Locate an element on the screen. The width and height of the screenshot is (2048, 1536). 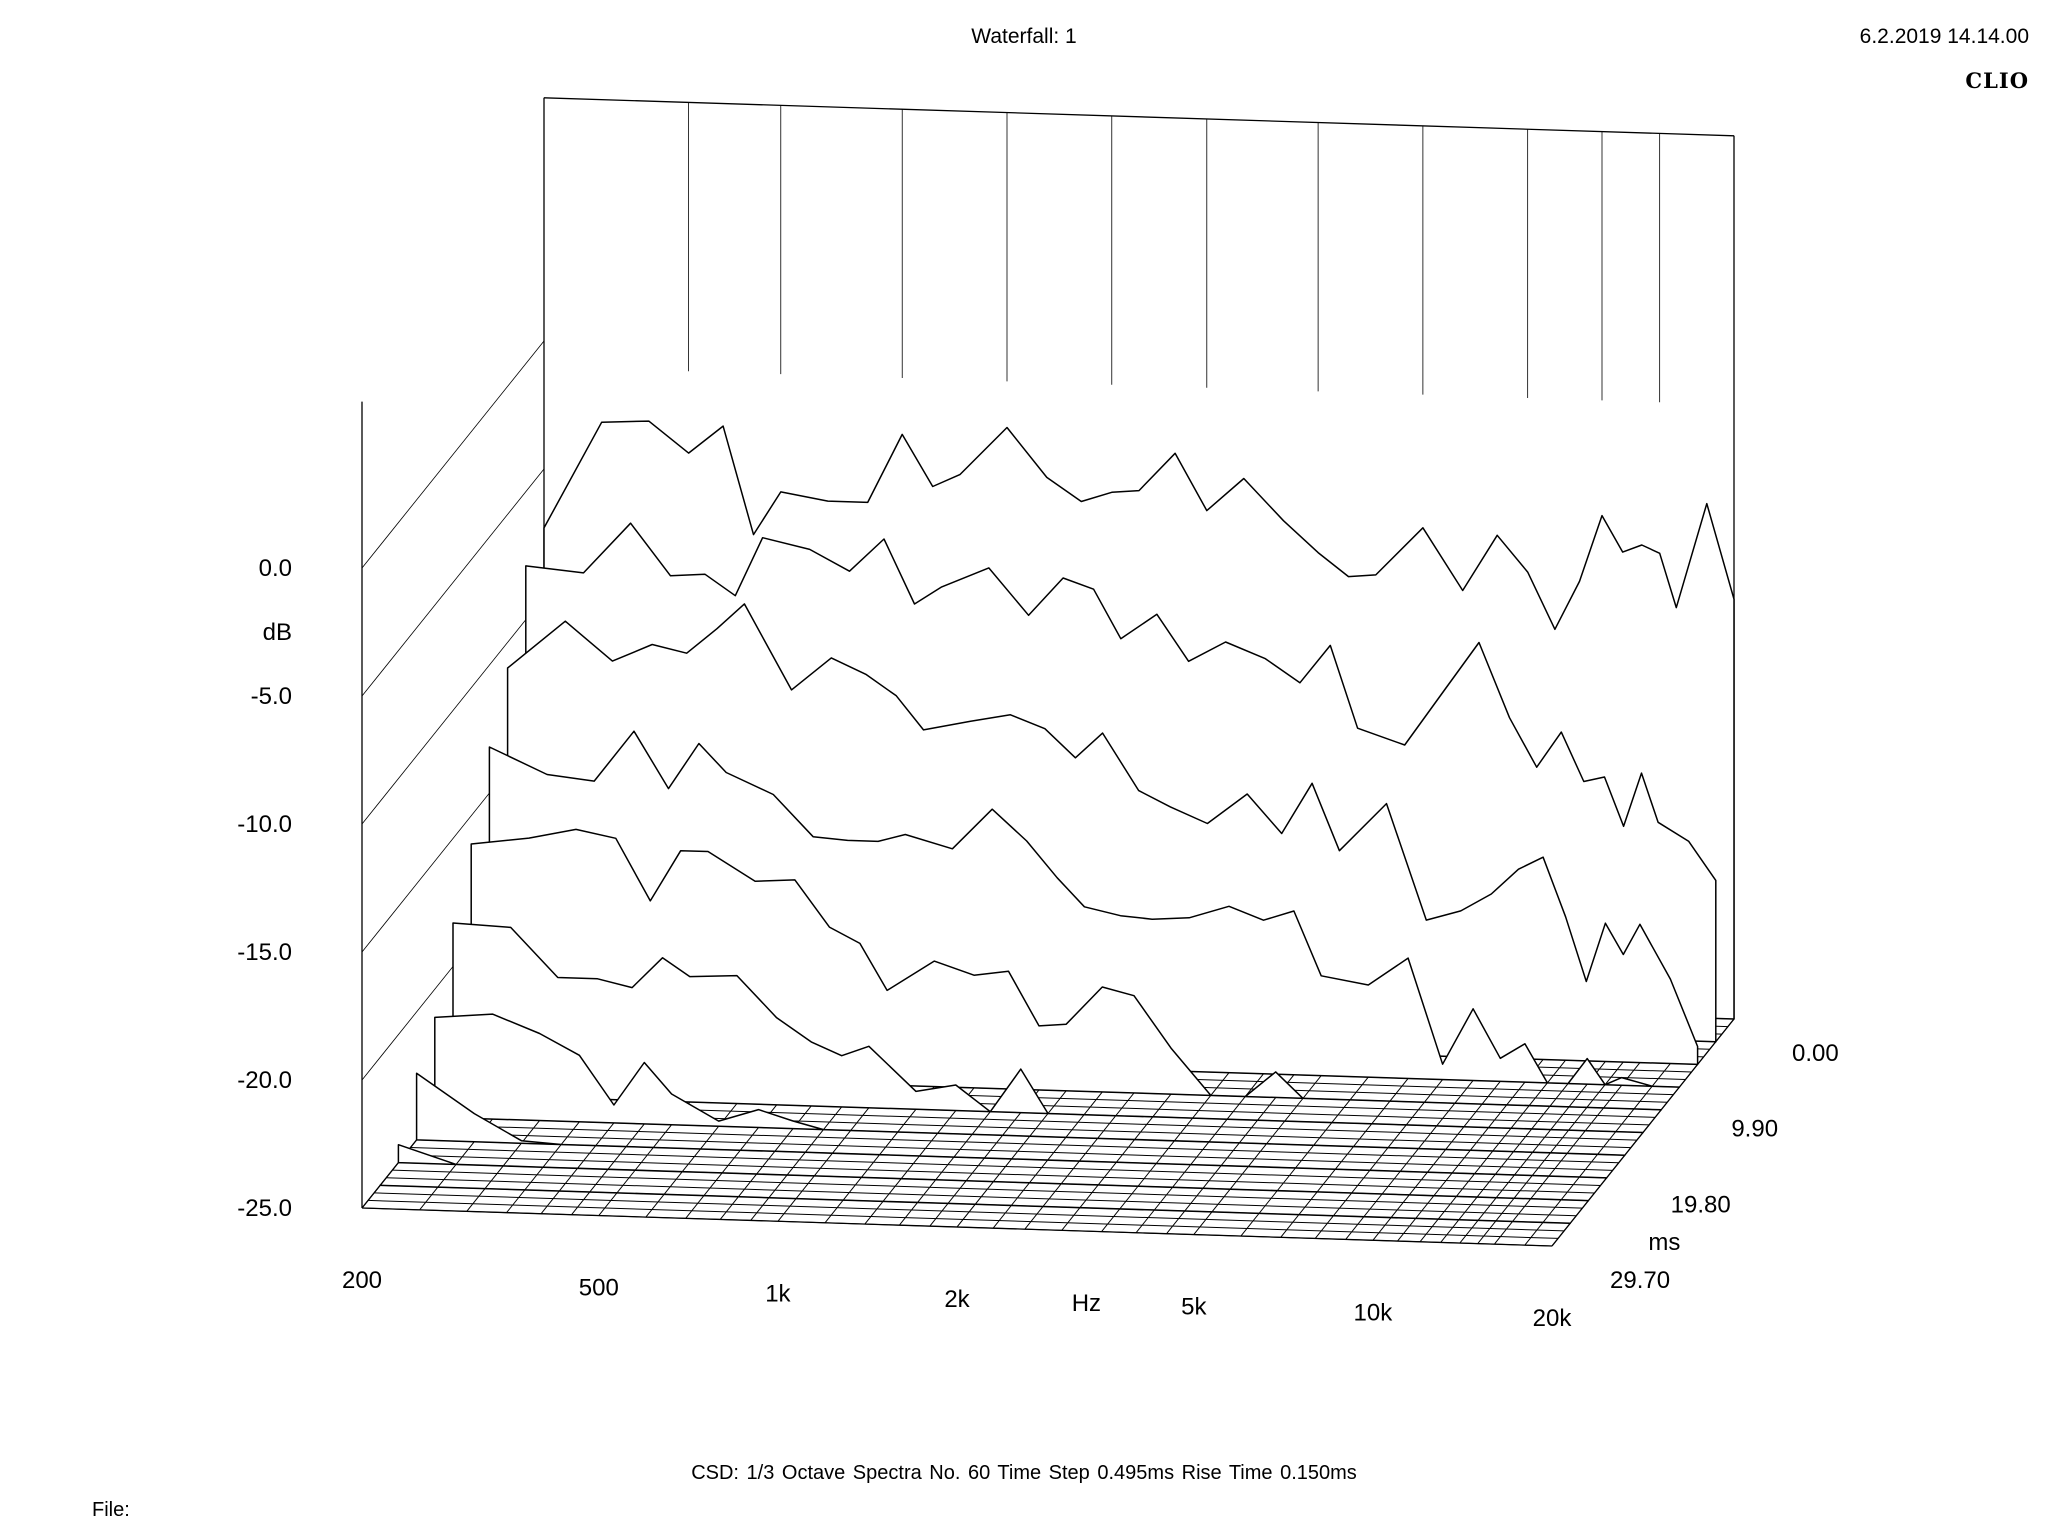
x-axis-label: Hz is located at coordinates (1086, 1303).